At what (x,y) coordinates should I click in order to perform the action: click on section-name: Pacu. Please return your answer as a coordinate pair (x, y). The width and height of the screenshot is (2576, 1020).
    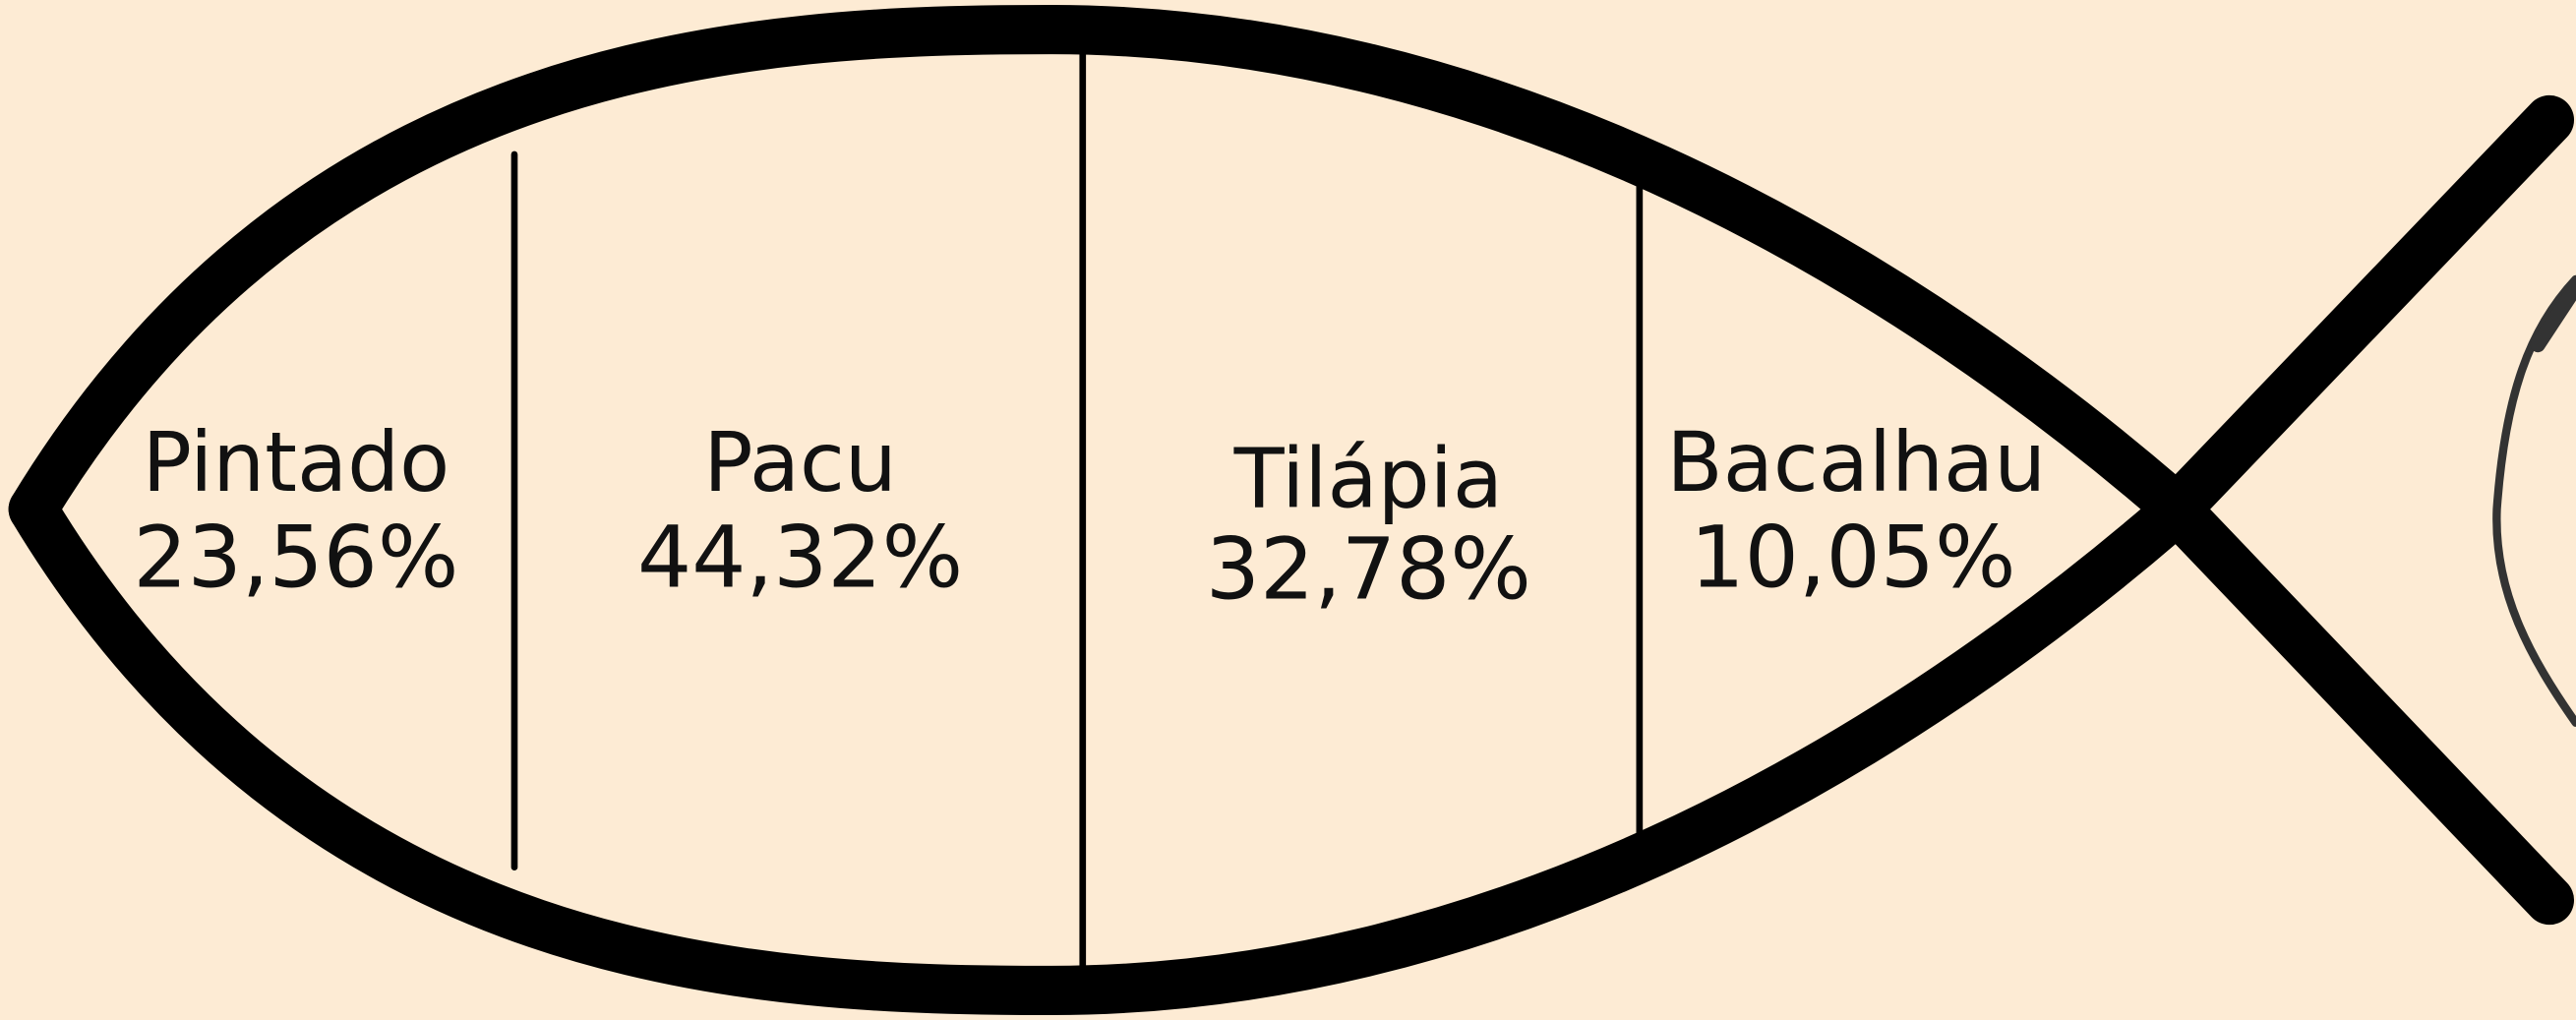
    Looking at the image, I should click on (800, 462).